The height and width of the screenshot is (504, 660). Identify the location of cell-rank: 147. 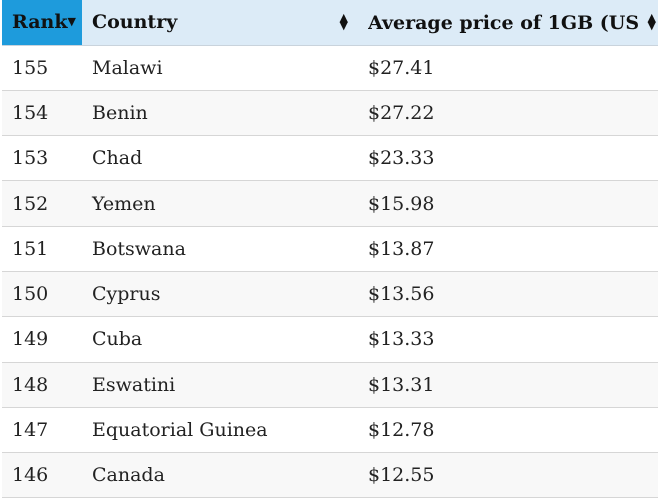
(30, 430).